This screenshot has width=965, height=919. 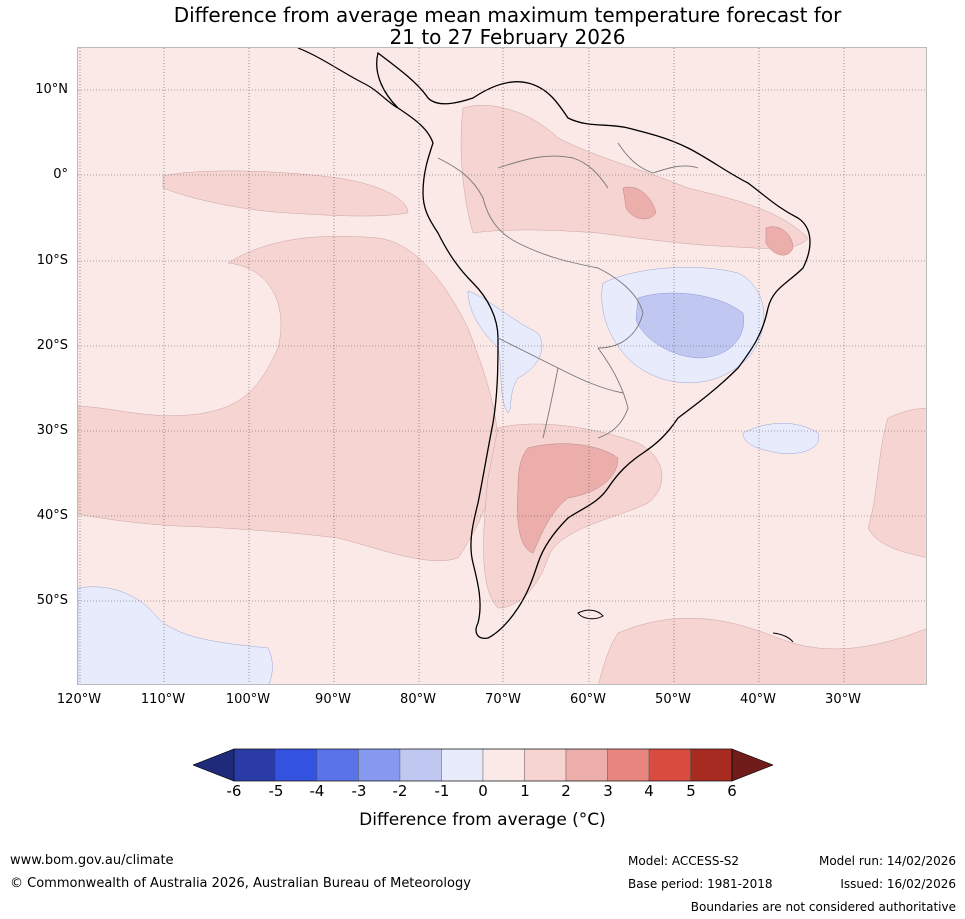 What do you see at coordinates (317, 791) in the screenshot?
I see `colorbar-tick-m4: -4` at bounding box center [317, 791].